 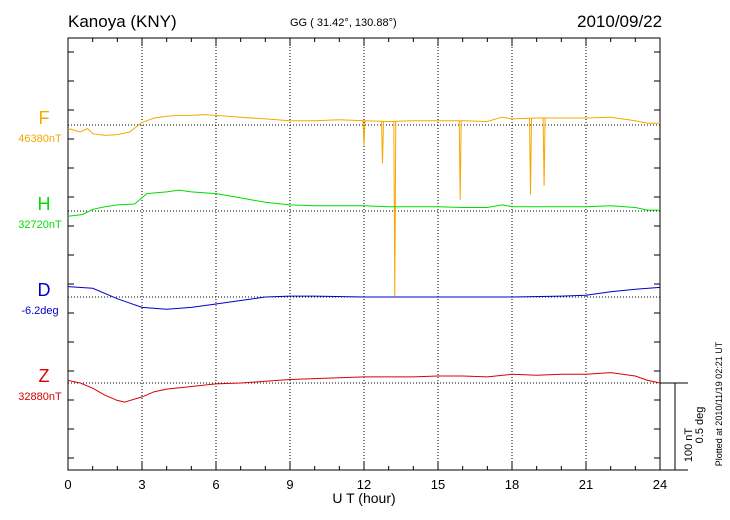 I want to click on x-tick-label: 15, so click(x=438, y=484).